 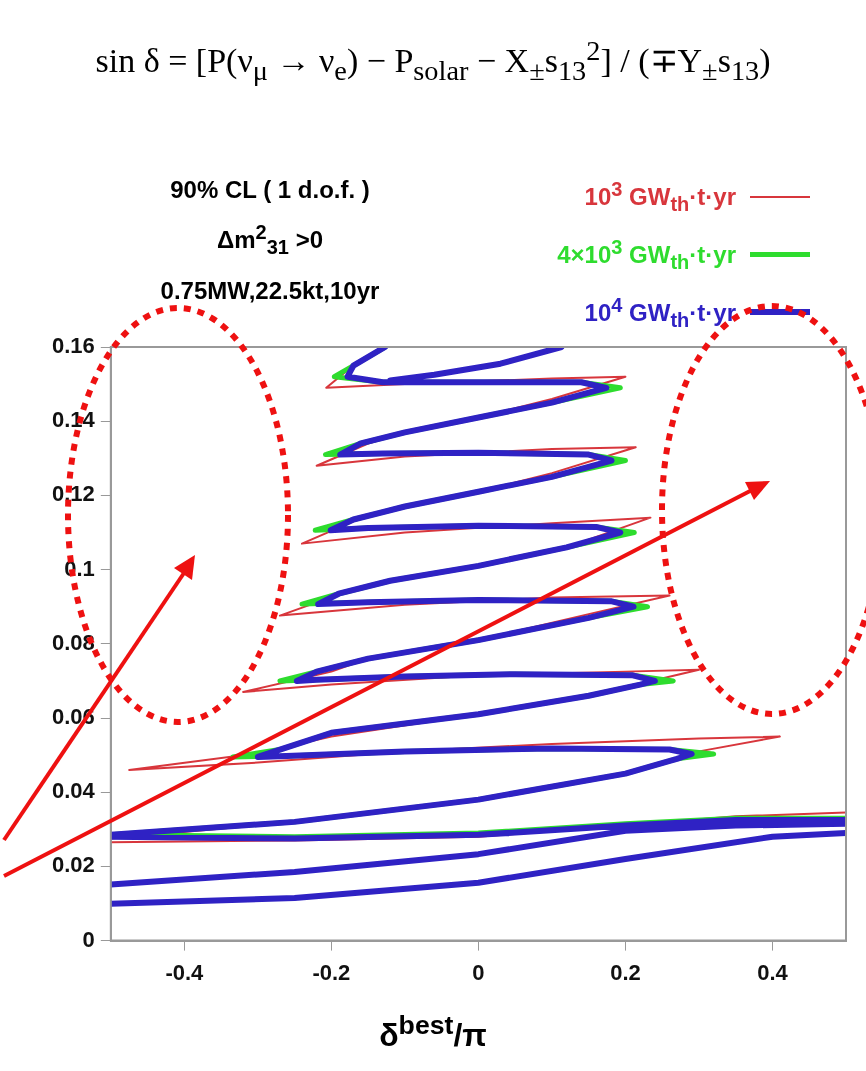 What do you see at coordinates (660, 197) in the screenshot?
I see `legend-label: 10$^{3}$ GW$_{th}$·t·yr` at bounding box center [660, 197].